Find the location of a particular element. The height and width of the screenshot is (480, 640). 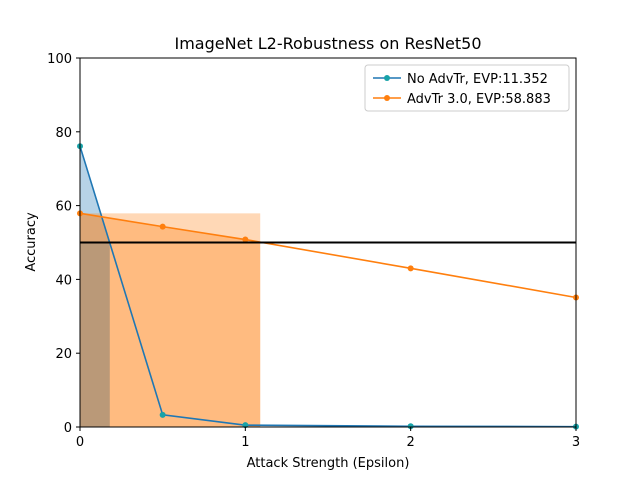

y-tick-label: 20 is located at coordinates (63, 354).